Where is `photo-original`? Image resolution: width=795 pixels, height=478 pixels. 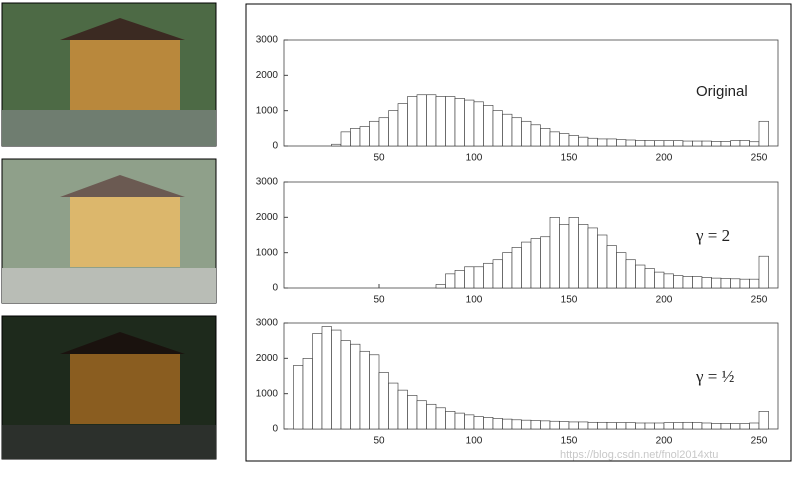
photo-original is located at coordinates (109, 74).